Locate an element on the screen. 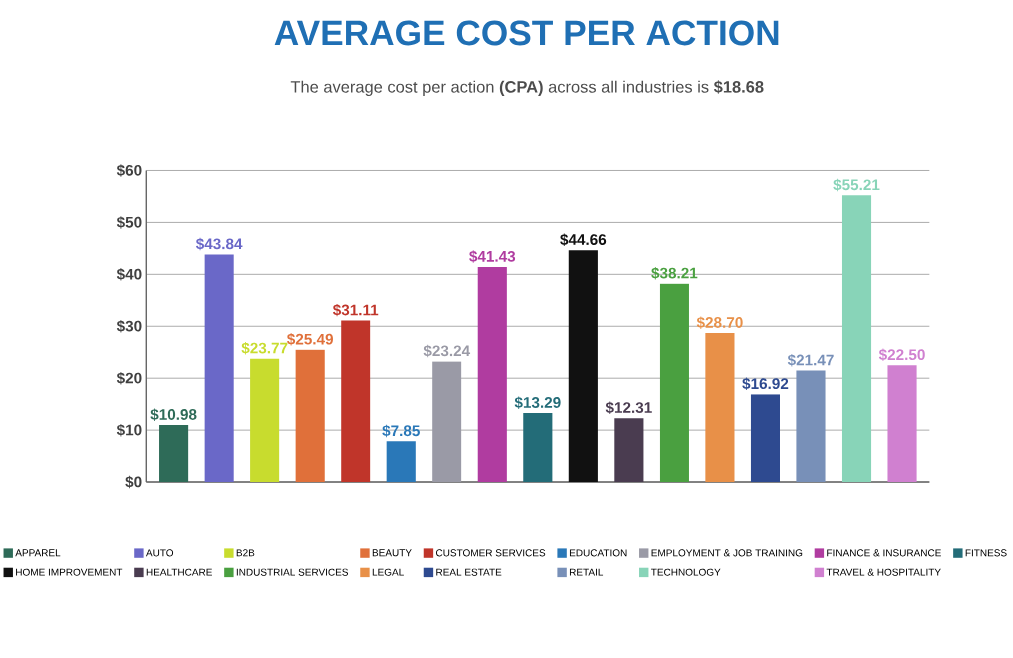 Image resolution: width=1013 pixels, height=658 pixels. legend-label: AUTO is located at coordinates (159, 553).